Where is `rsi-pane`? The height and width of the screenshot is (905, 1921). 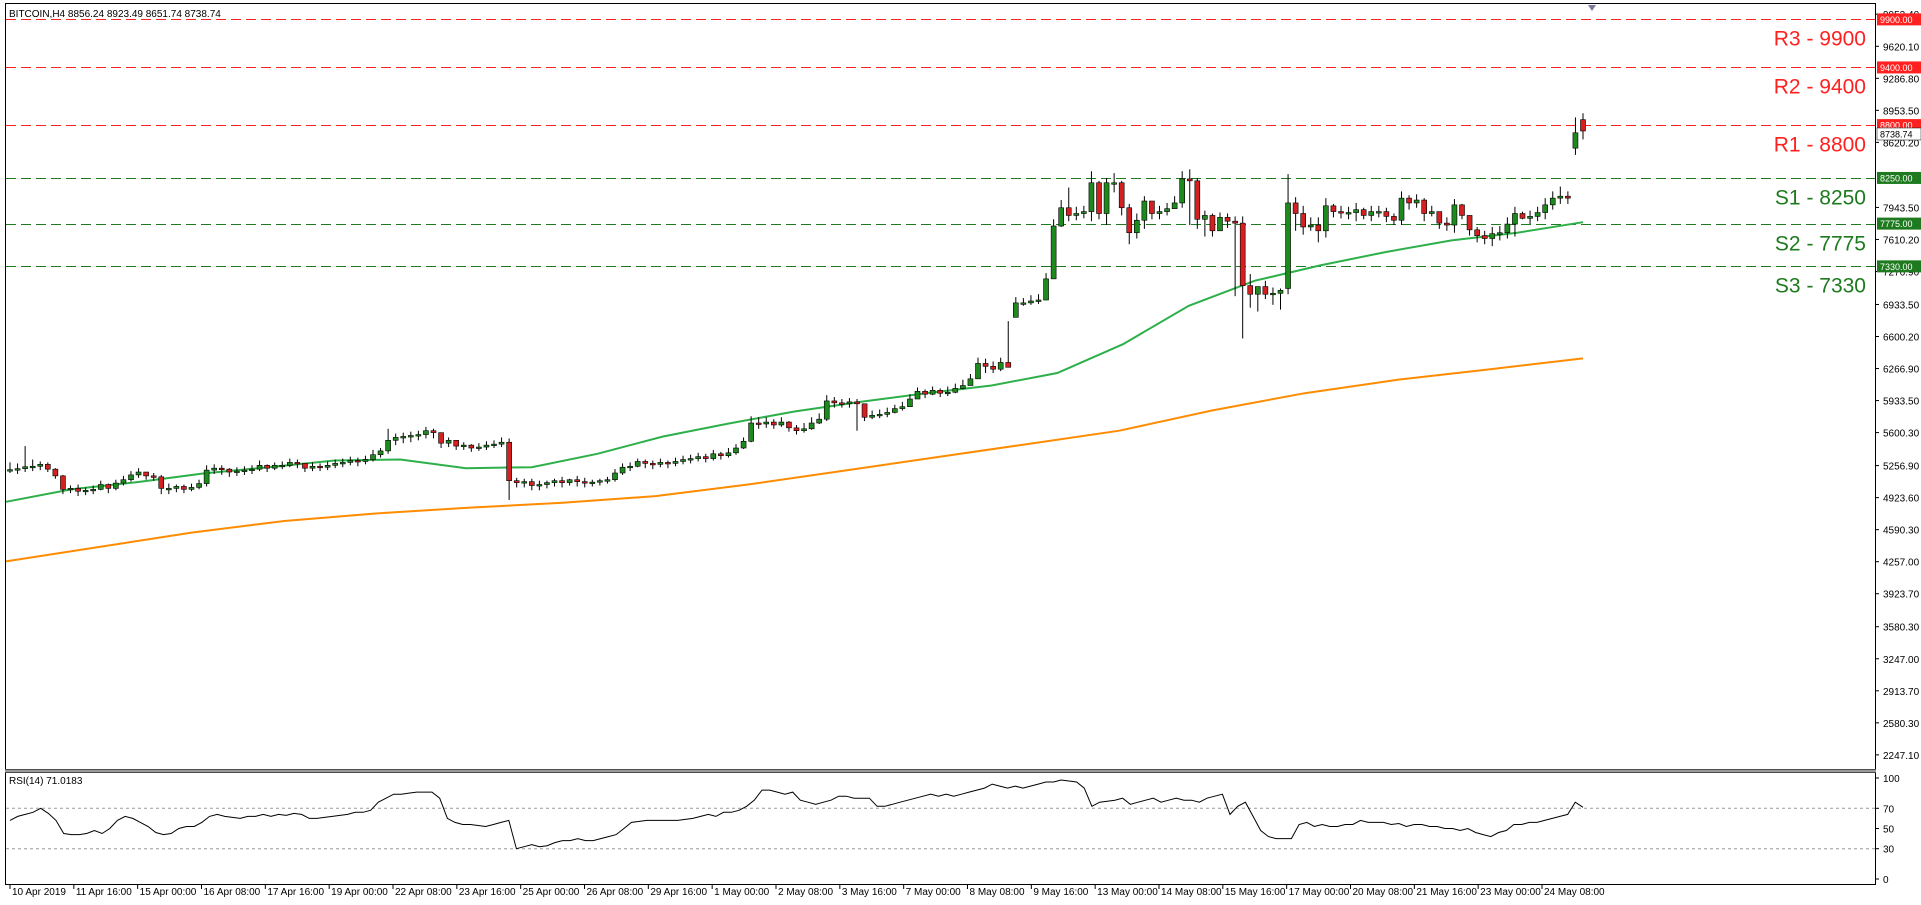
rsi-pane is located at coordinates (940, 828).